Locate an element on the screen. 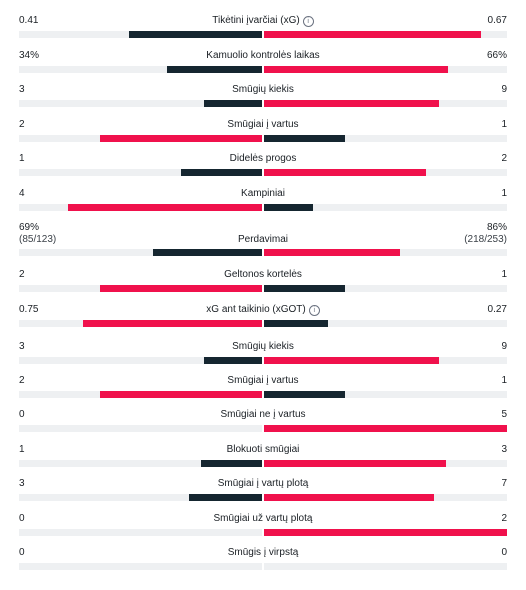 Image resolution: width=526 pixels, height=590 pixels. stat-label-text: Smūgiai ne į vartus is located at coordinates (263, 414).